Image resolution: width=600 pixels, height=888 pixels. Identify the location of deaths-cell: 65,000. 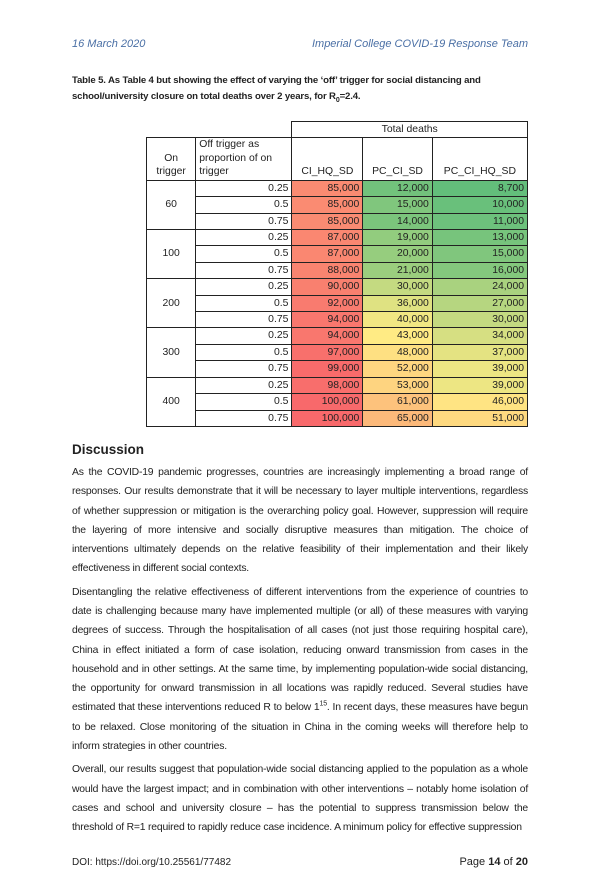
(397, 418).